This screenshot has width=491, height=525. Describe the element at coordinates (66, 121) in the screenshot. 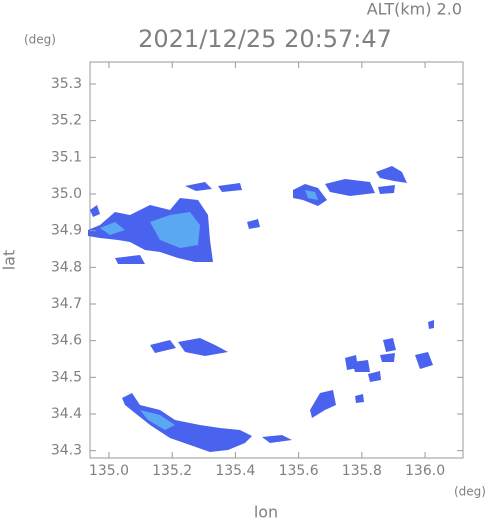

I see `y-tick-label: 35.2` at that location.